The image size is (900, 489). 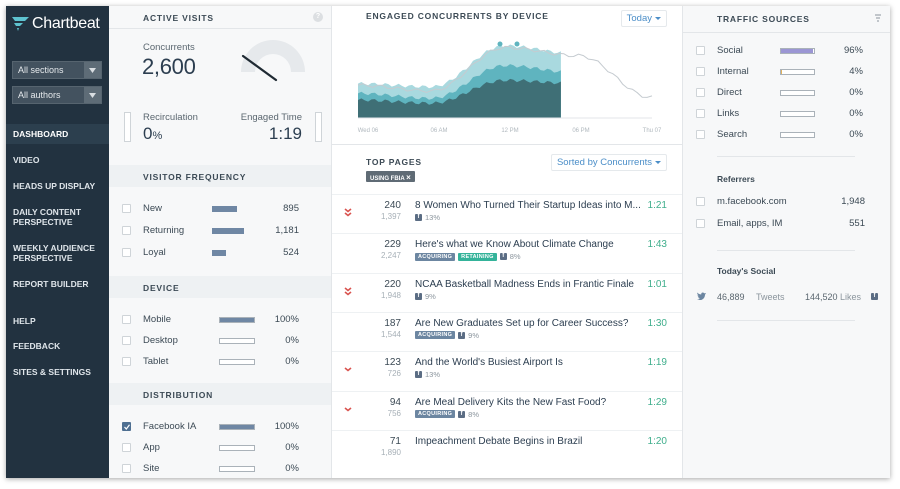 I want to click on nav-feedback: FEEDBACK, so click(x=37, y=346).